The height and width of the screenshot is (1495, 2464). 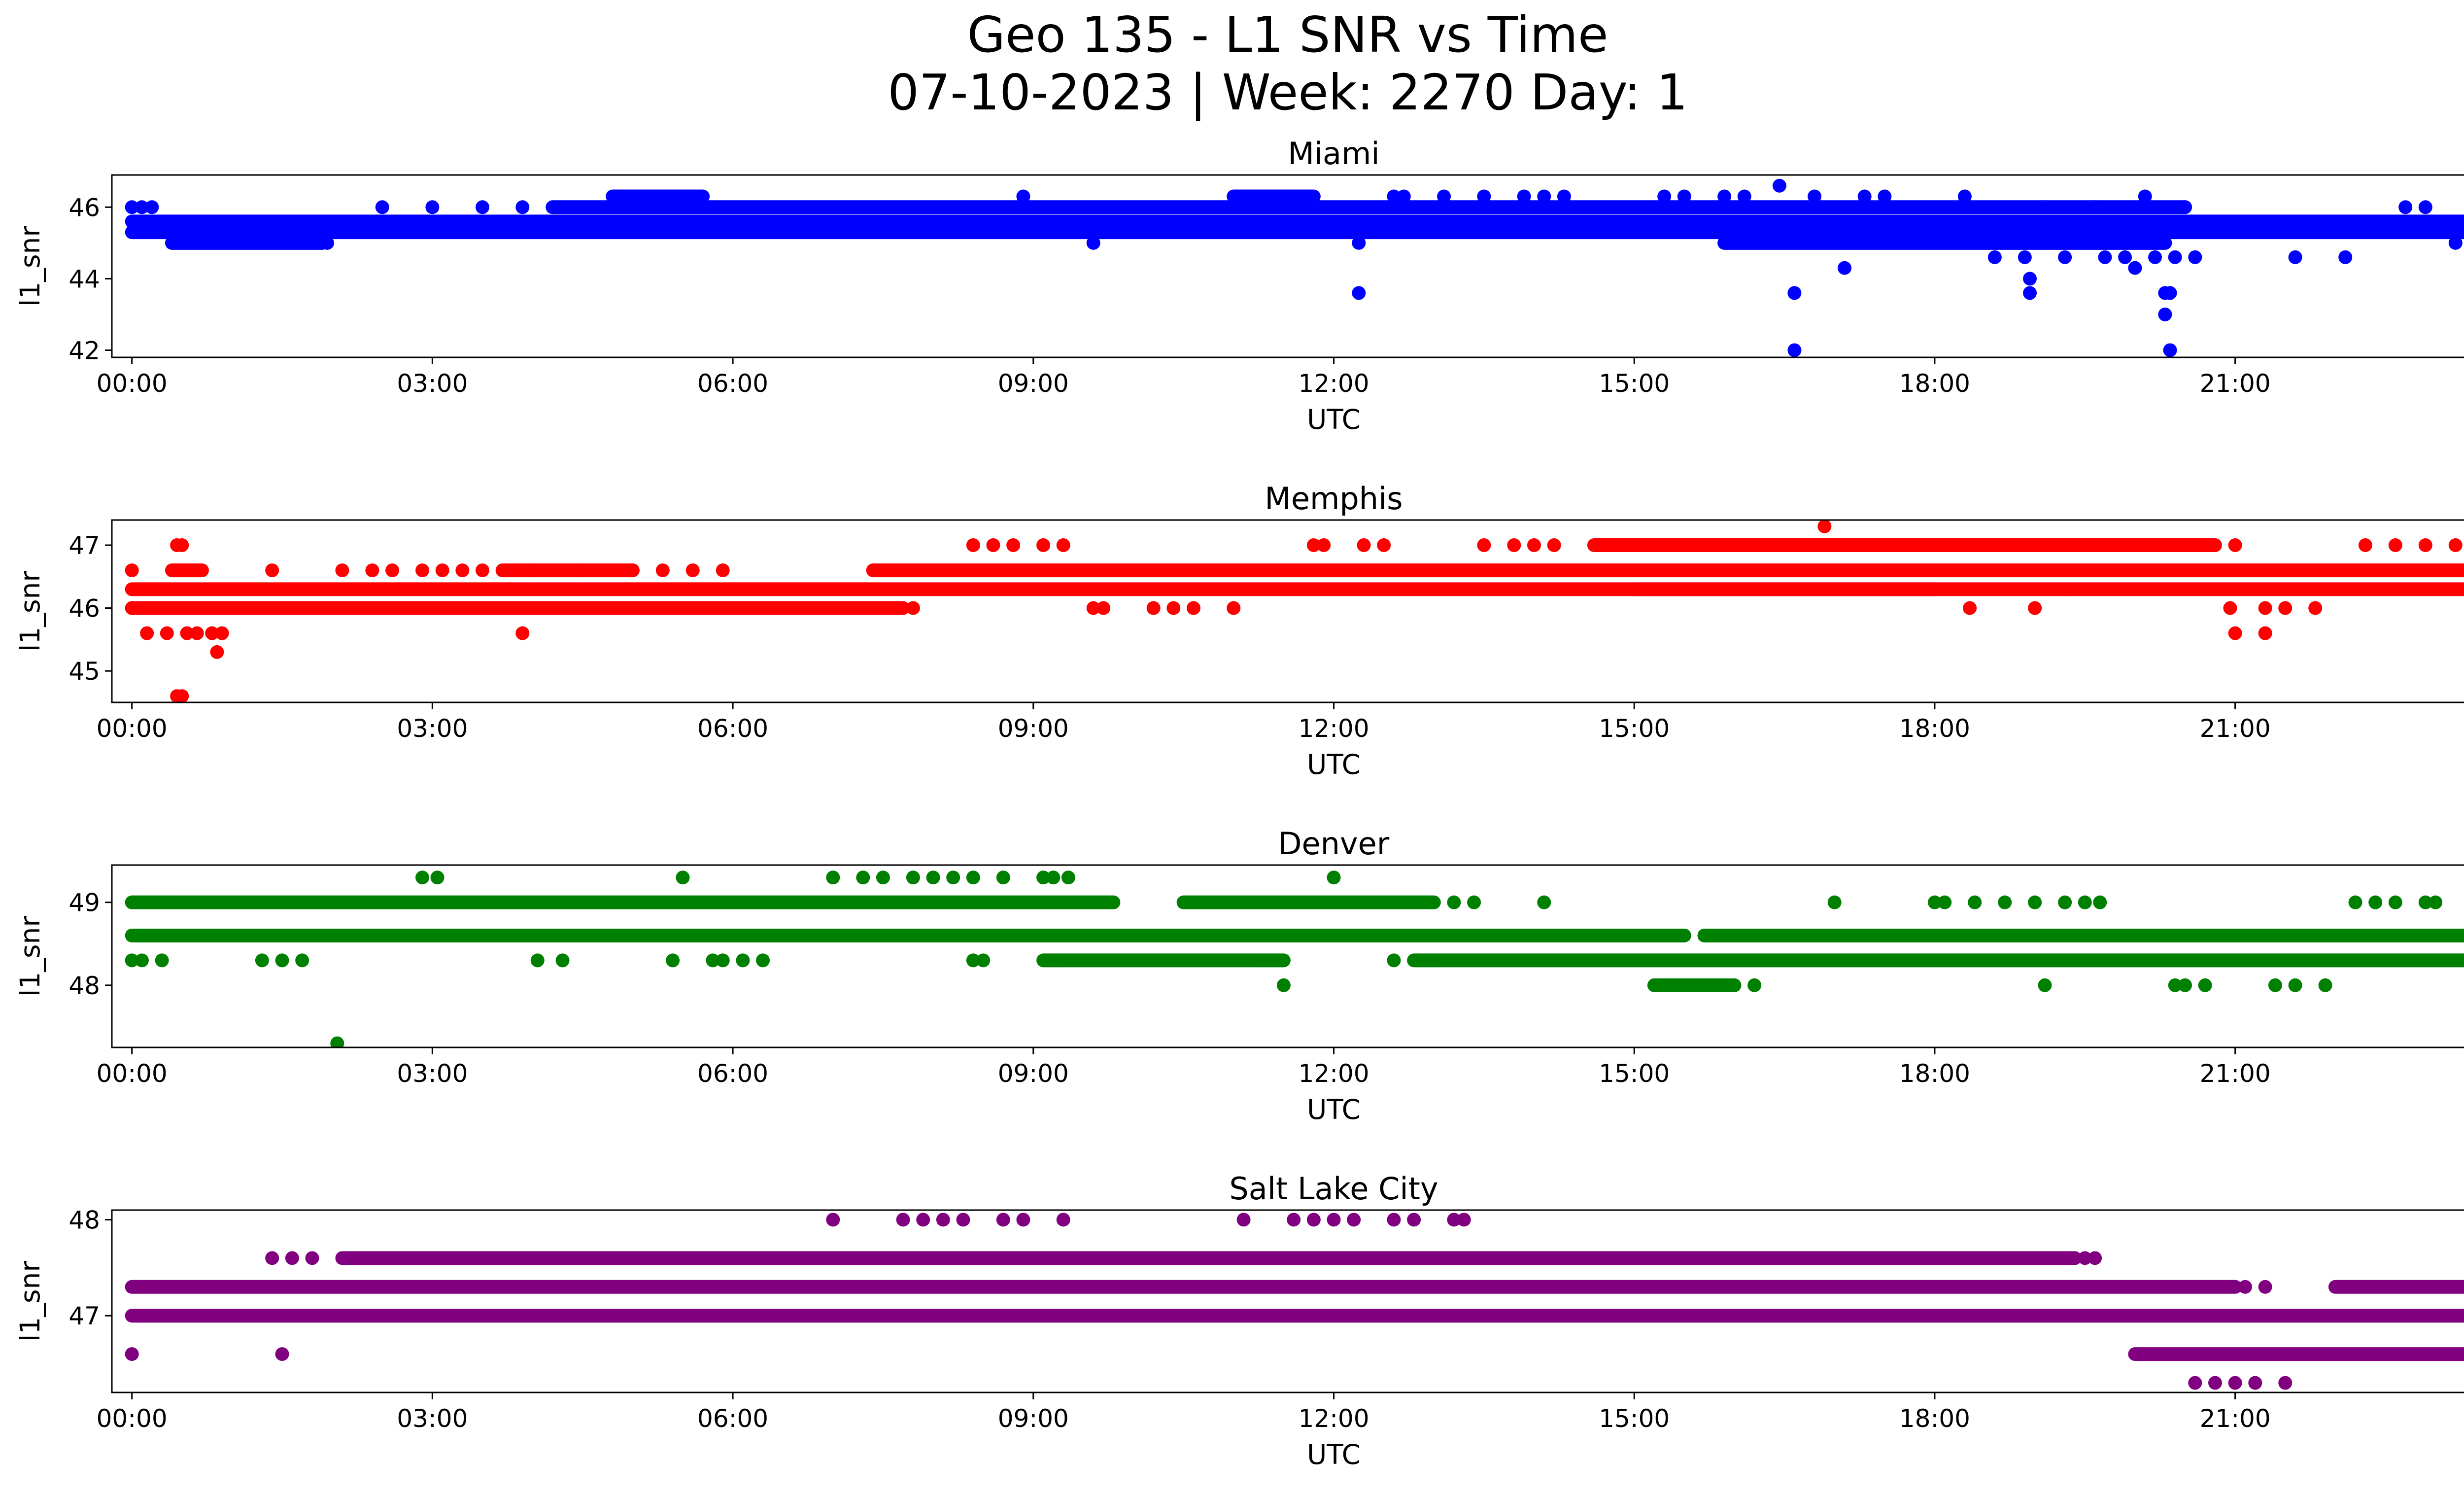 What do you see at coordinates (1294, 1301) in the screenshot?
I see `series-markers` at bounding box center [1294, 1301].